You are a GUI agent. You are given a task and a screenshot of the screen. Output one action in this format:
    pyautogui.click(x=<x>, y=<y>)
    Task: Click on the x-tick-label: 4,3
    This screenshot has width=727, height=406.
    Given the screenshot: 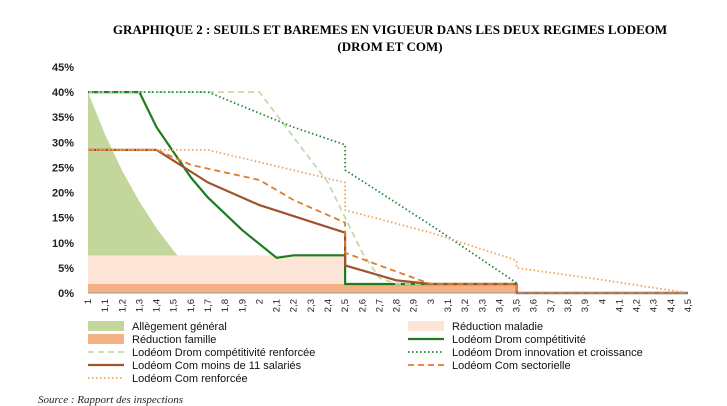 What is the action you would take?
    pyautogui.click(x=654, y=305)
    